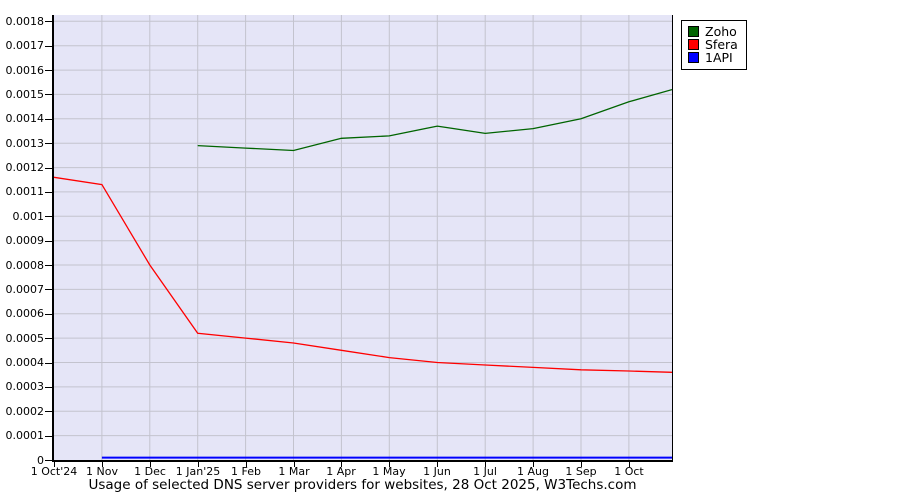 This screenshot has width=900, height=500. Describe the element at coordinates (25, 119) in the screenshot. I see `y-tick-label: 0.0014` at that location.